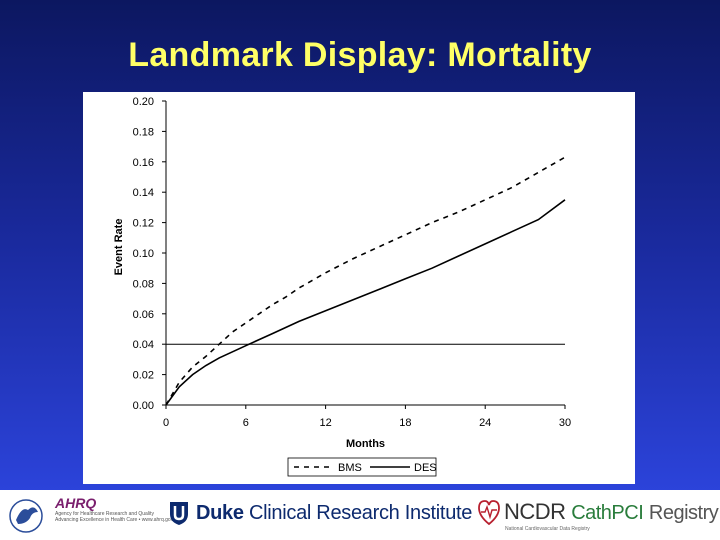 This screenshot has width=720, height=540. I want to click on y-tick-label: 0.08, so click(143, 284).